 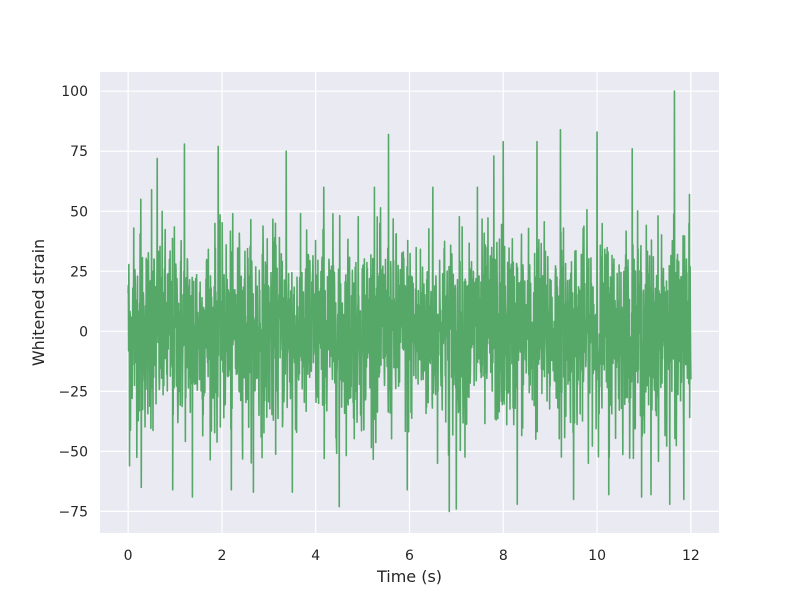 I want to click on x-tick-label: 12, so click(x=691, y=556).